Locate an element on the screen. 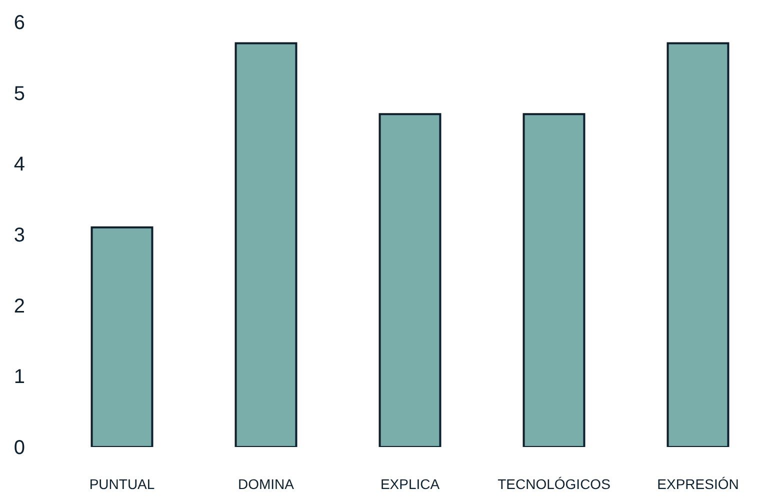 This screenshot has width=778, height=497. x-tick-label: PUNTUAL is located at coordinates (122, 484).